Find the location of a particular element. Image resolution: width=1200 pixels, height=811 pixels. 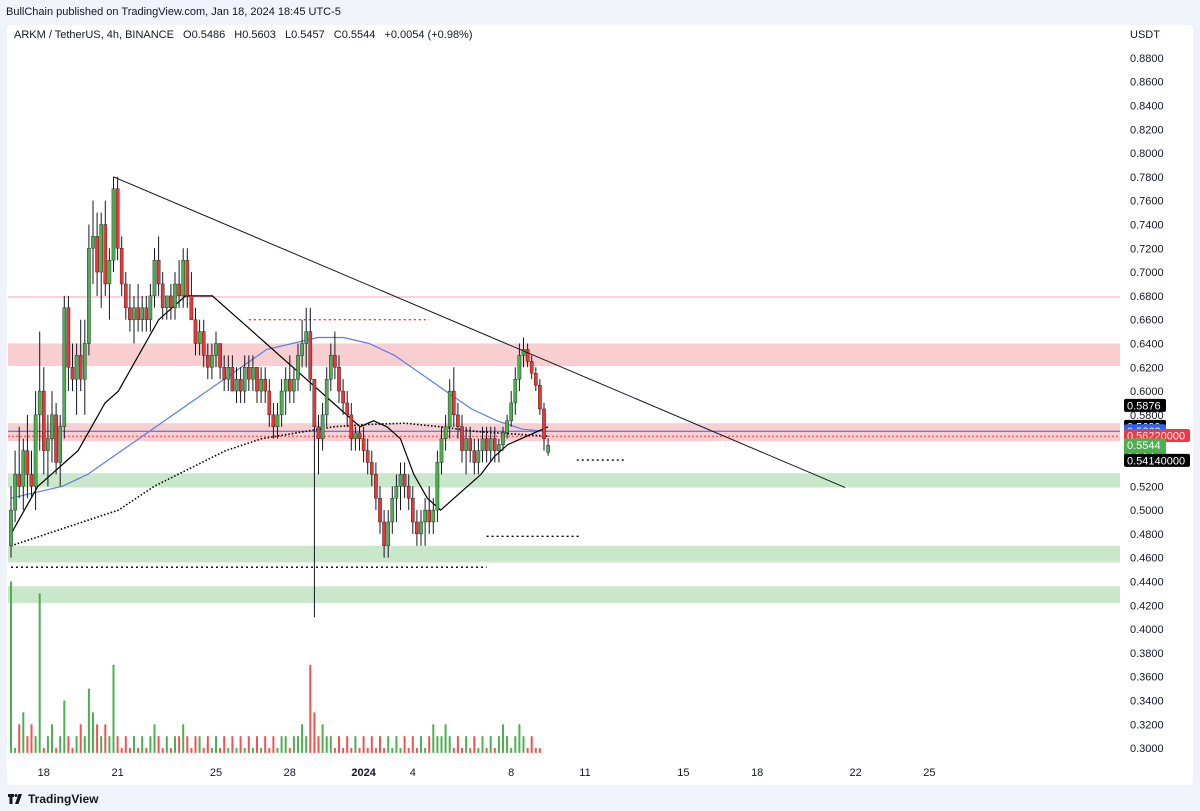

support-zone is located at coordinates (564, 594).